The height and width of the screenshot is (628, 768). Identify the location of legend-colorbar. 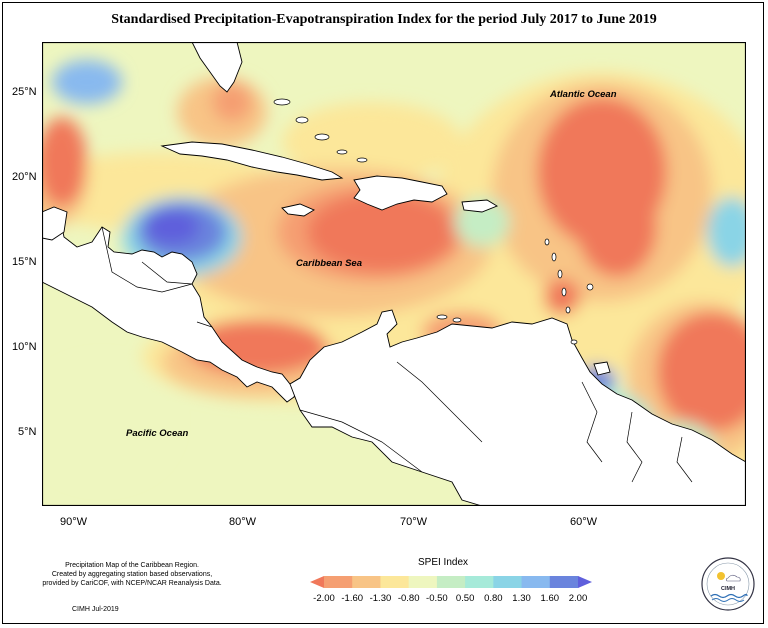
(451, 582).